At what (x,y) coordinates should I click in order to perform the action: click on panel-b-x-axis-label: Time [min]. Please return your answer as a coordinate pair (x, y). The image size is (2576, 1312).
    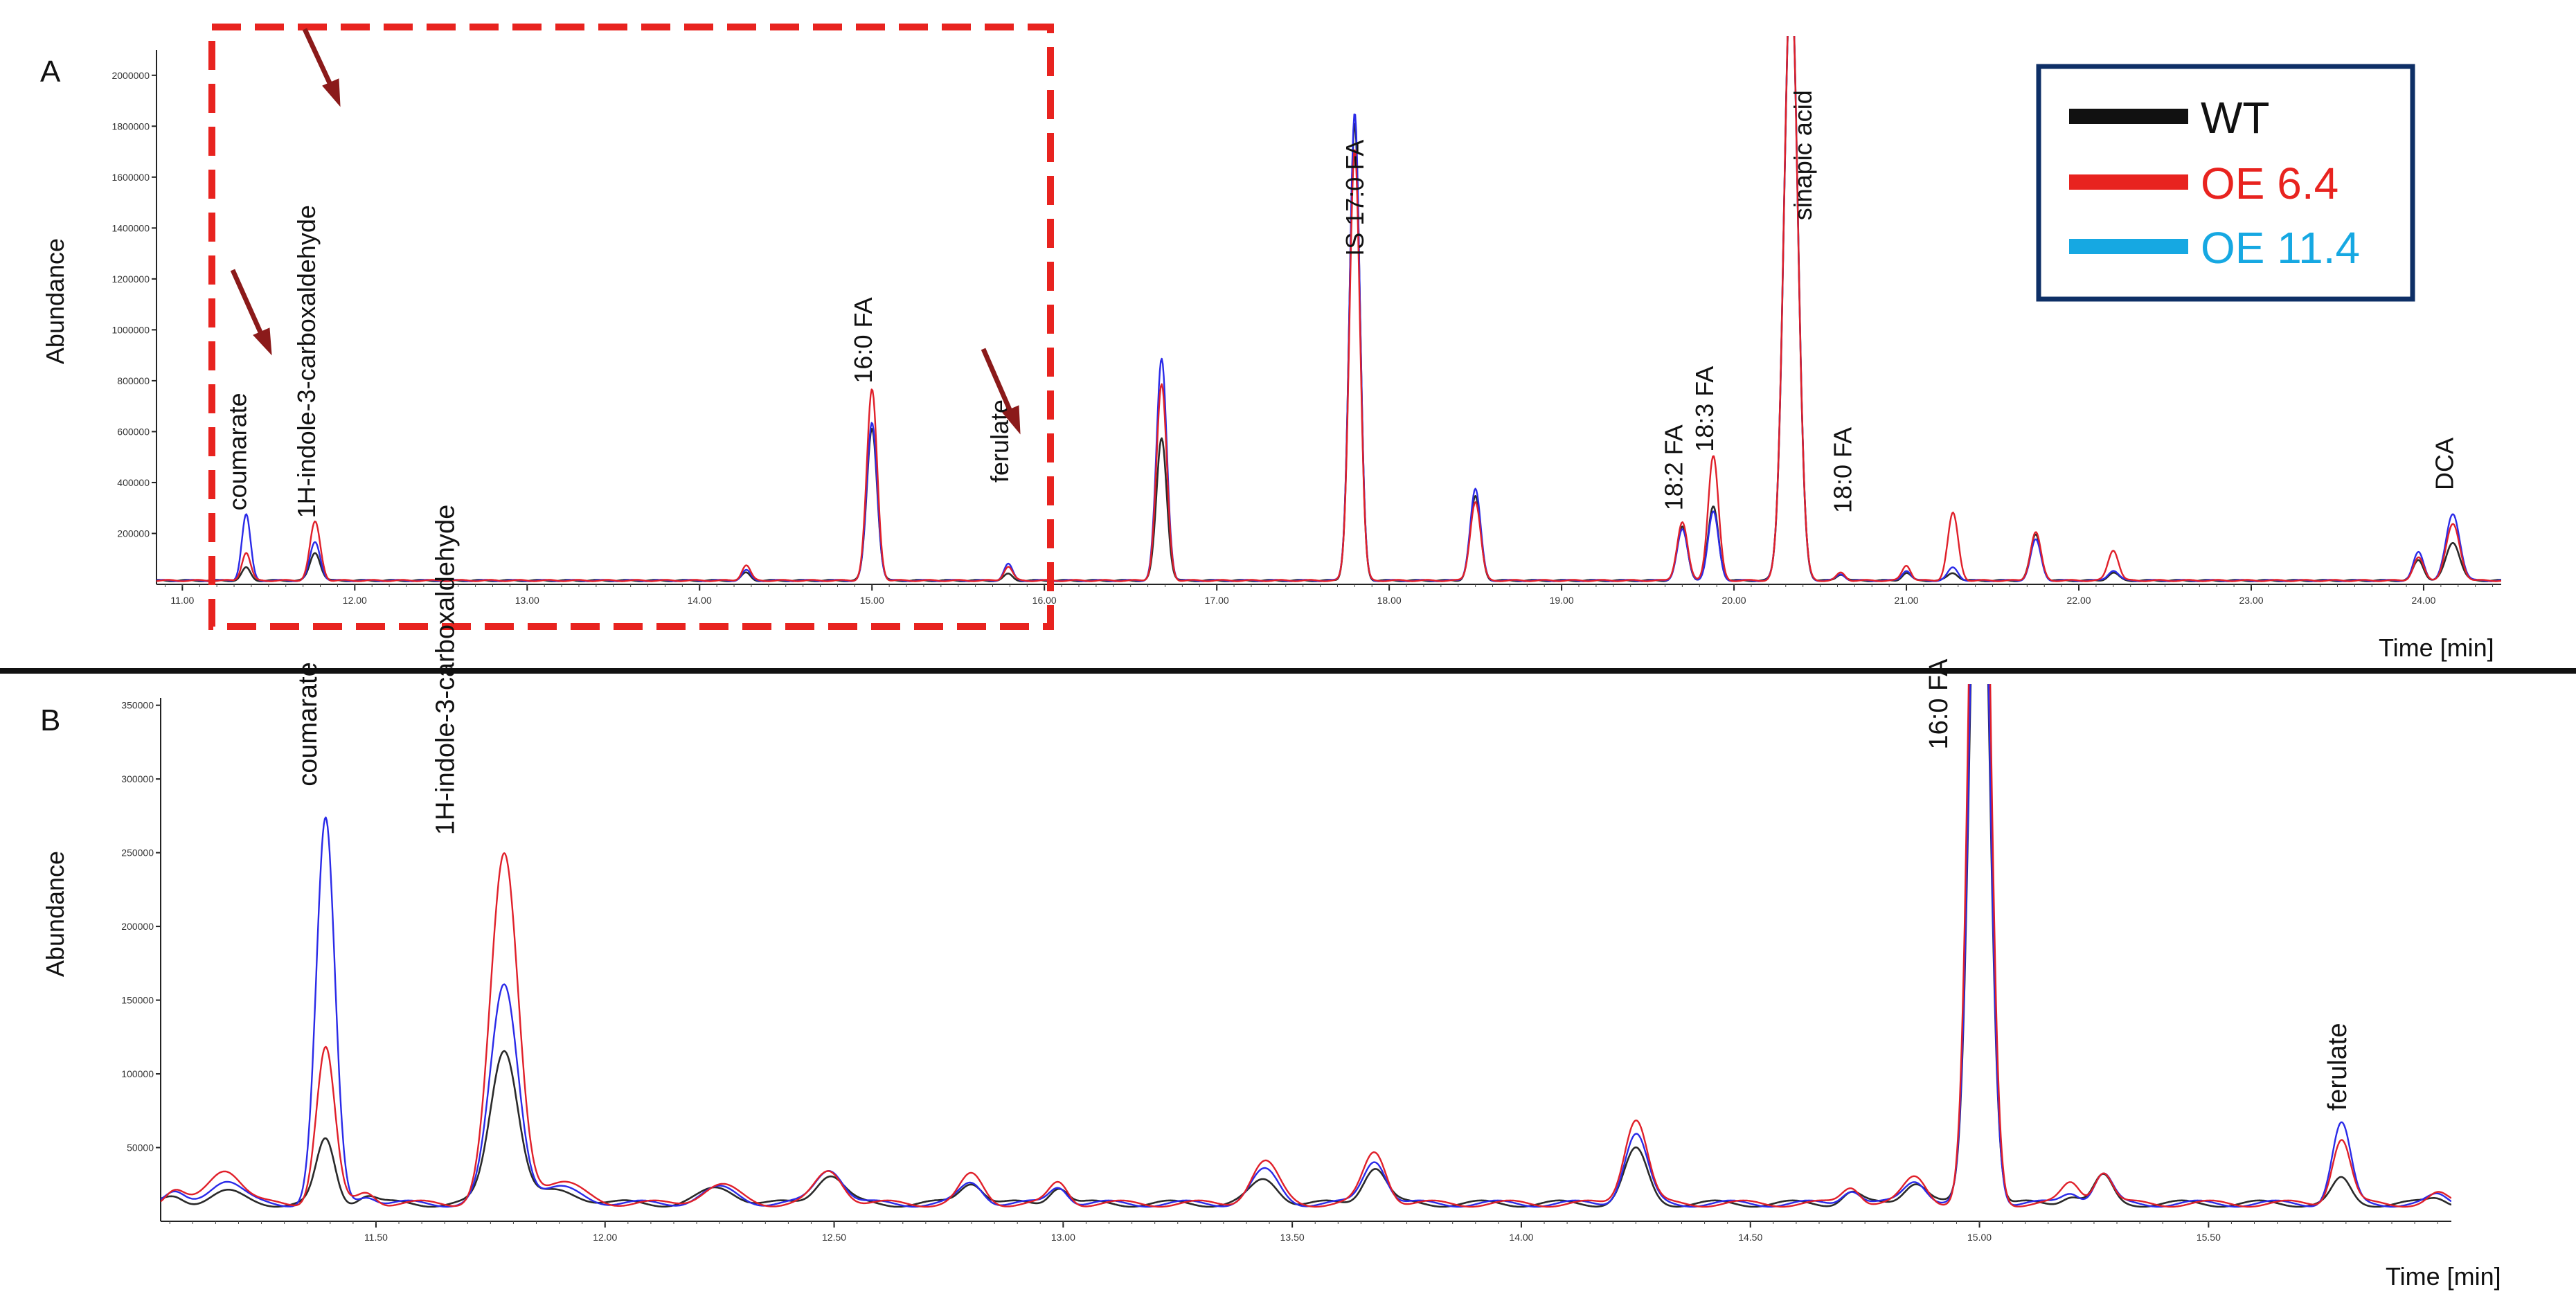
    Looking at the image, I should click on (2443, 1276).